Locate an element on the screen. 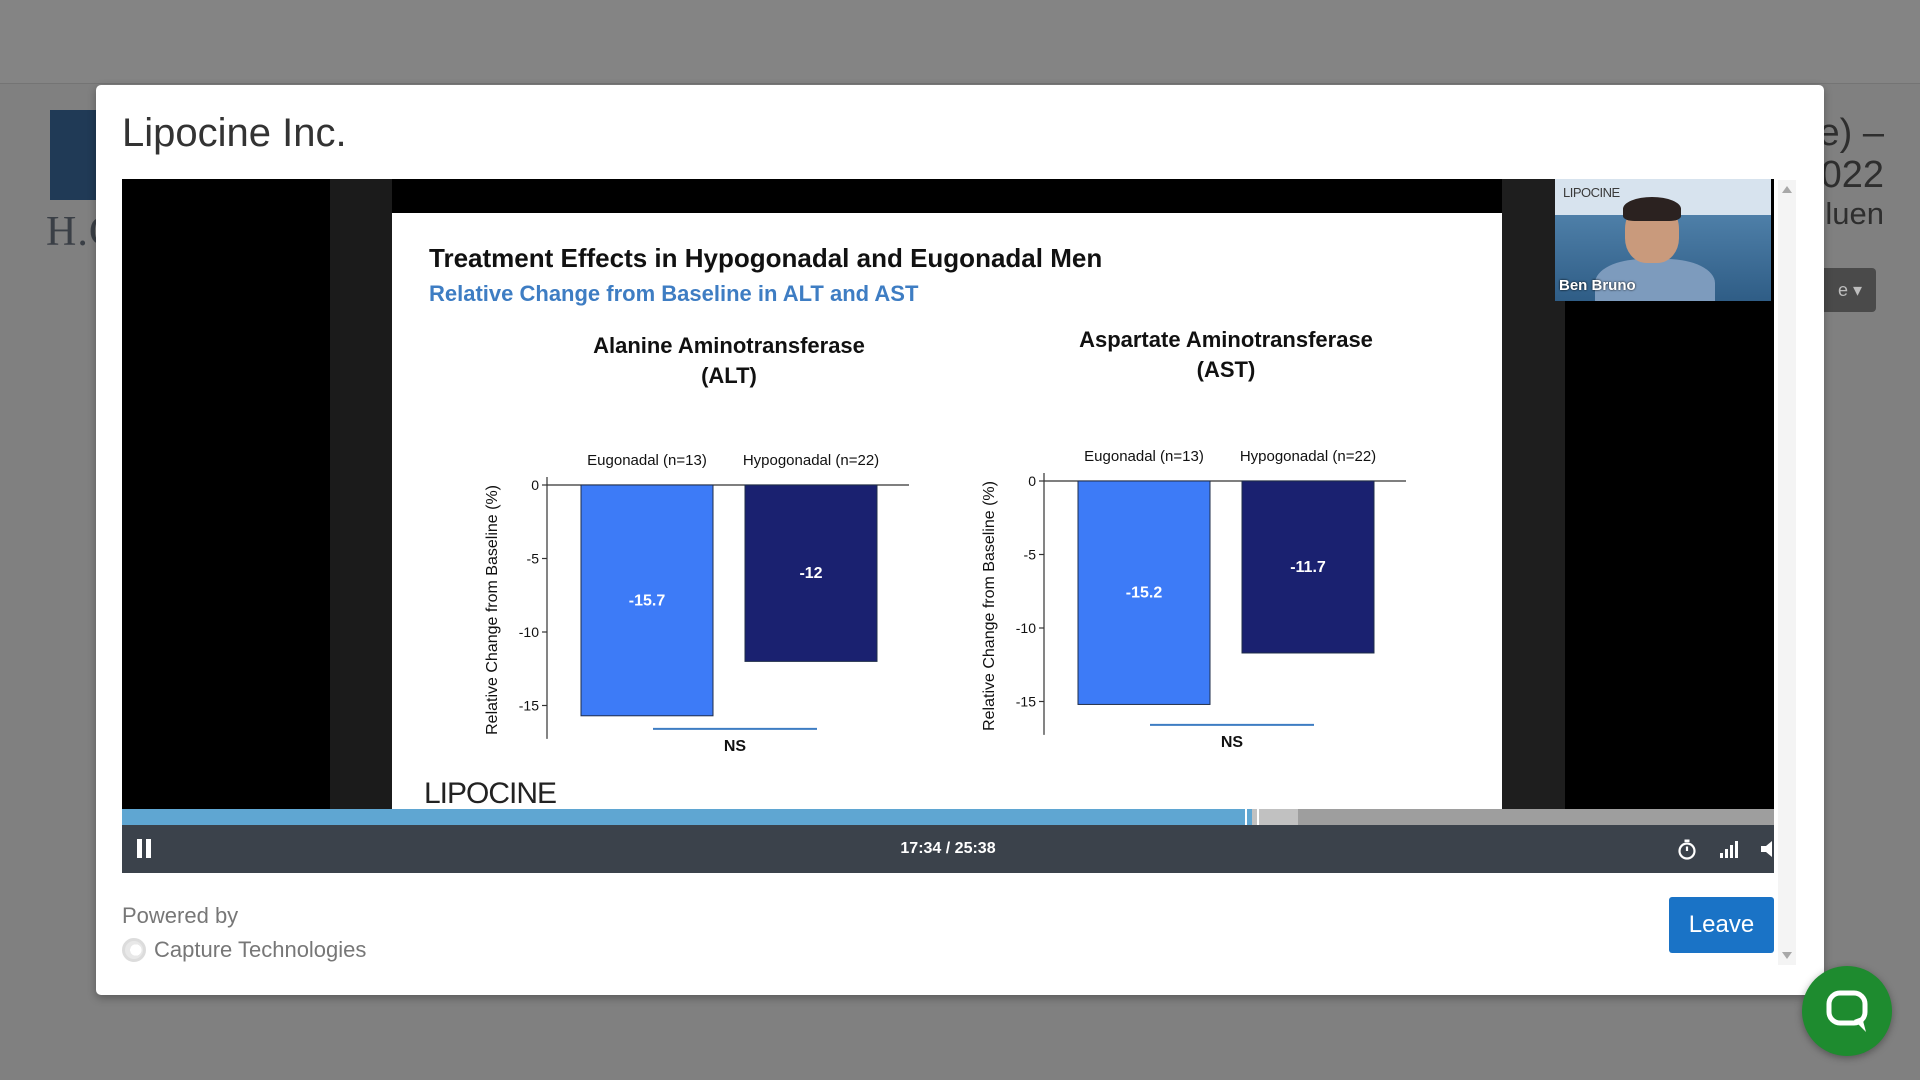 Image resolution: width=1920 pixels, height=1080 pixels. background-title-line-2: 022 is located at coordinates (1852, 175).